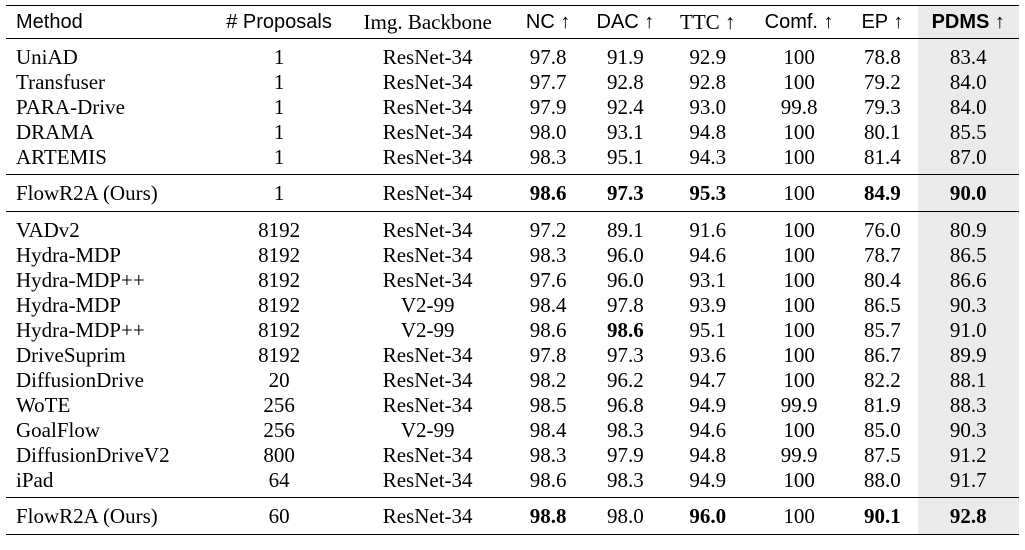  I want to click on cell-ep: 78.8, so click(882, 57).